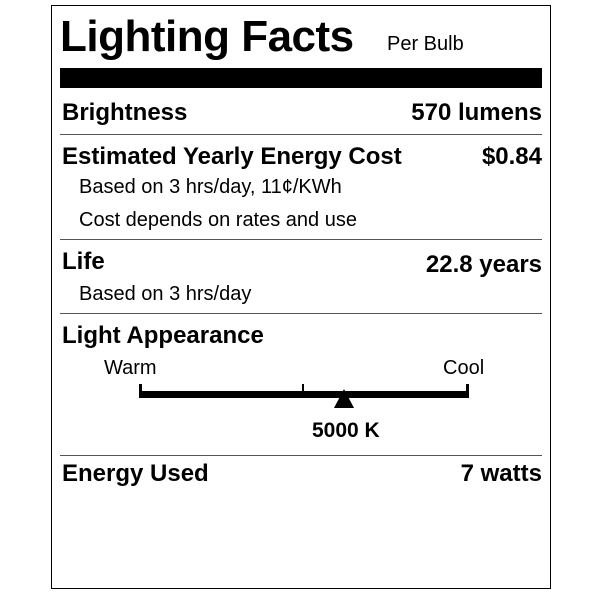 This screenshot has height=600, width=600. What do you see at coordinates (218, 220) in the screenshot?
I see `energy-cost-note: Cost depends on rates and use` at bounding box center [218, 220].